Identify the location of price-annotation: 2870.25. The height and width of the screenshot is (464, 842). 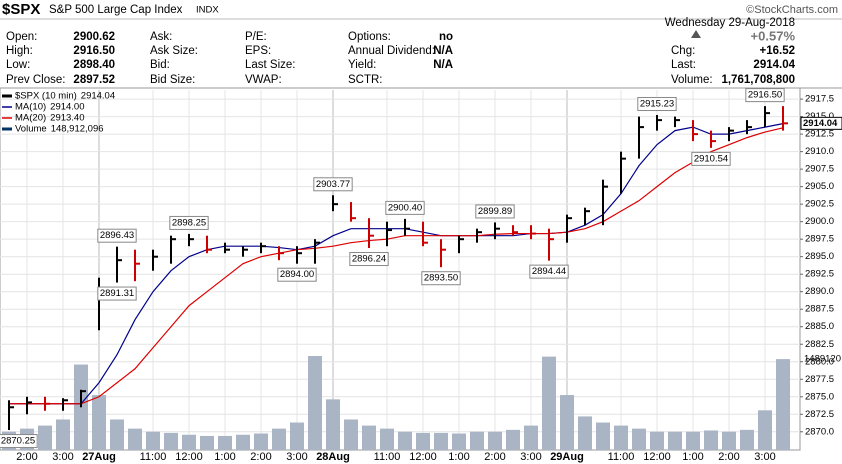
(19, 441).